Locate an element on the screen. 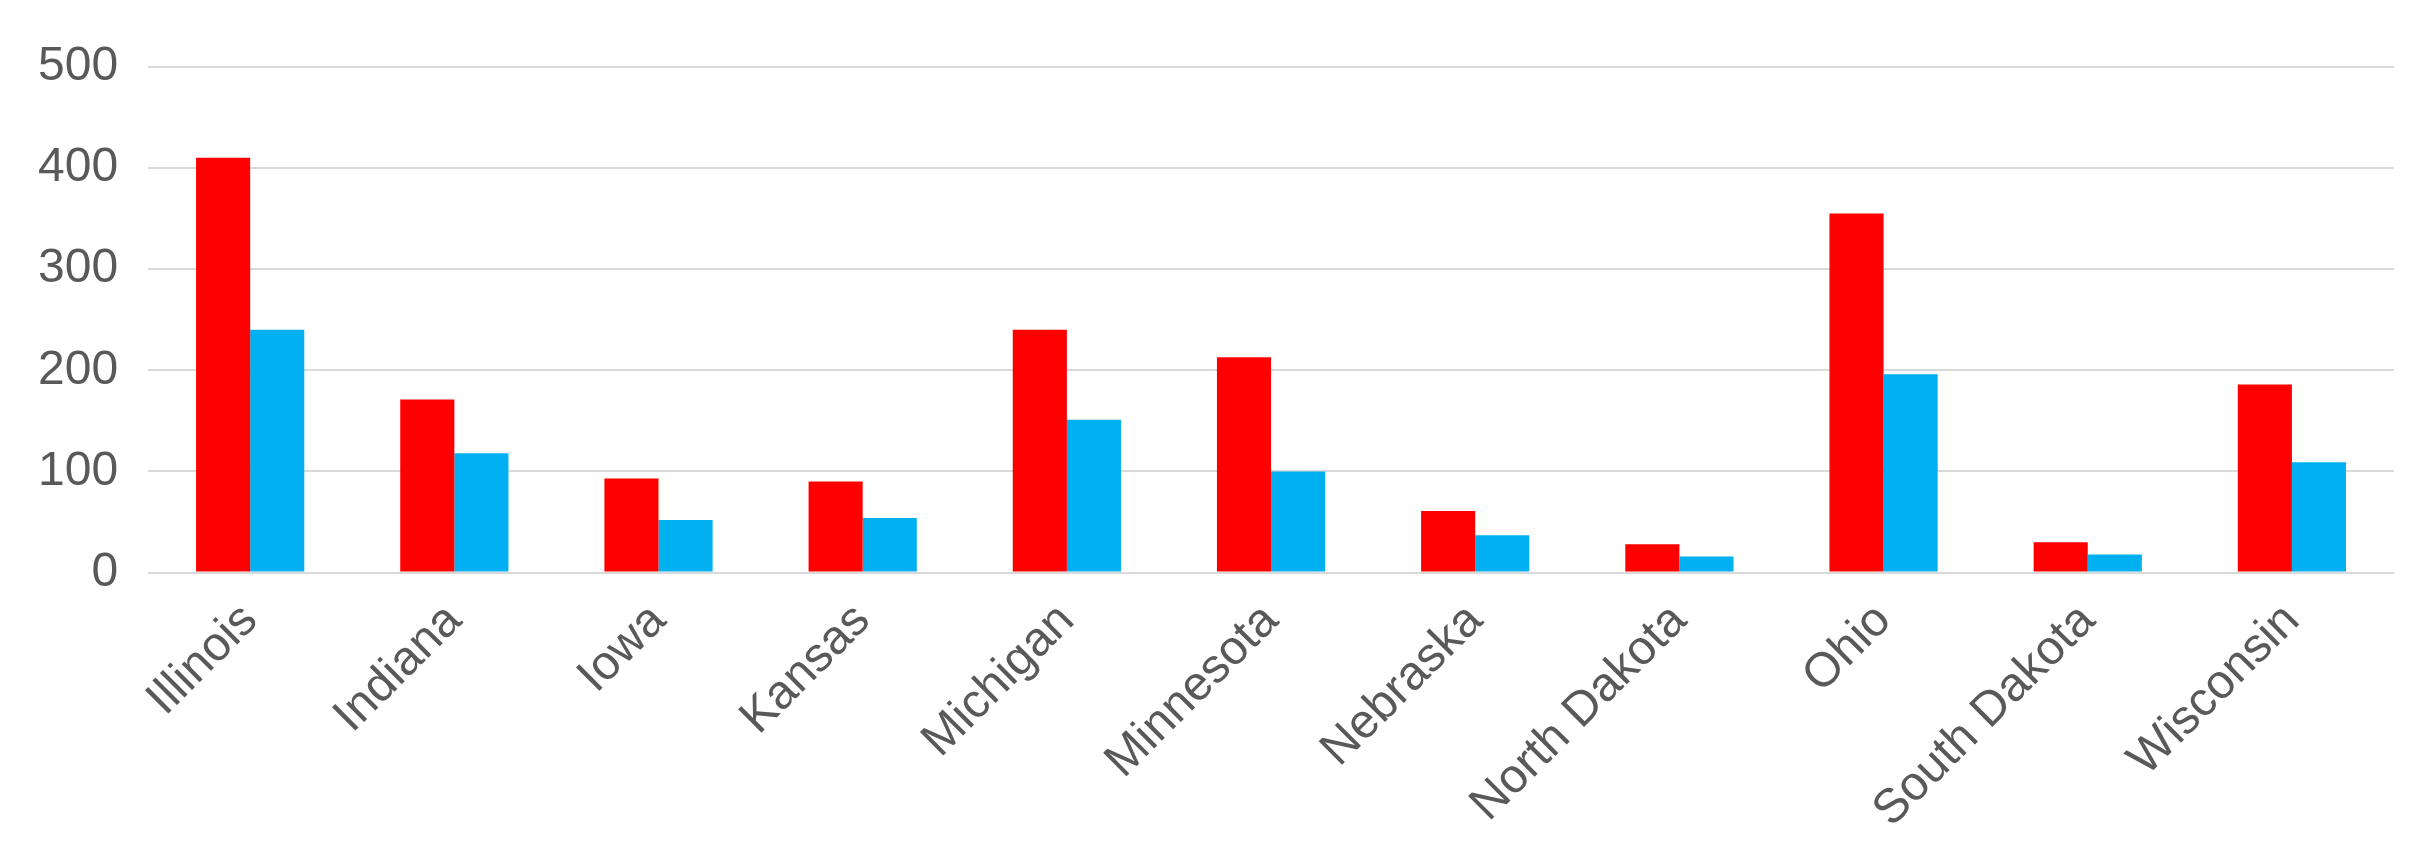 The height and width of the screenshot is (867, 2422). y-tick-label: 300 is located at coordinates (78, 266).